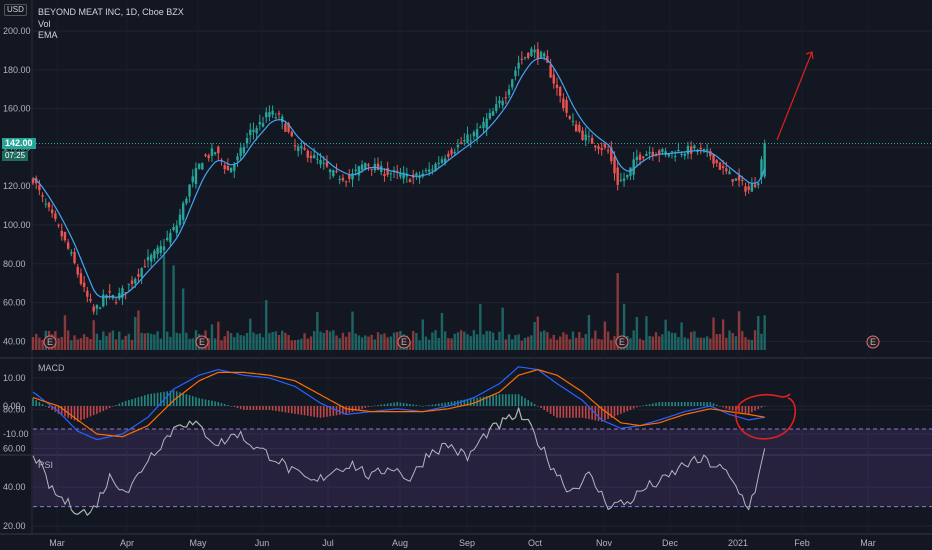 The height and width of the screenshot is (550, 932). I want to click on earnings-marker: E, so click(404, 342).